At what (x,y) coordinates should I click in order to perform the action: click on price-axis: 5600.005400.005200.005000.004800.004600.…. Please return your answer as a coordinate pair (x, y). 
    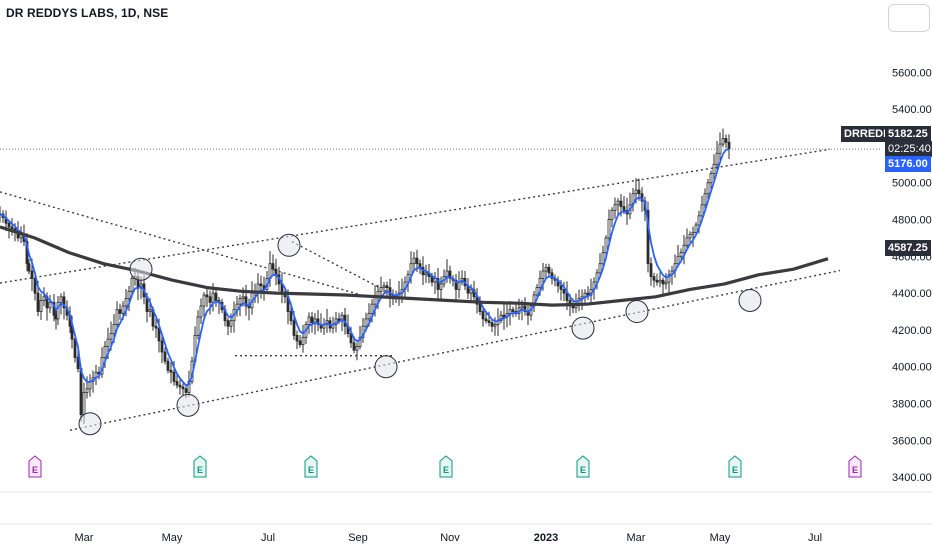
    Looking at the image, I should click on (912, 275).